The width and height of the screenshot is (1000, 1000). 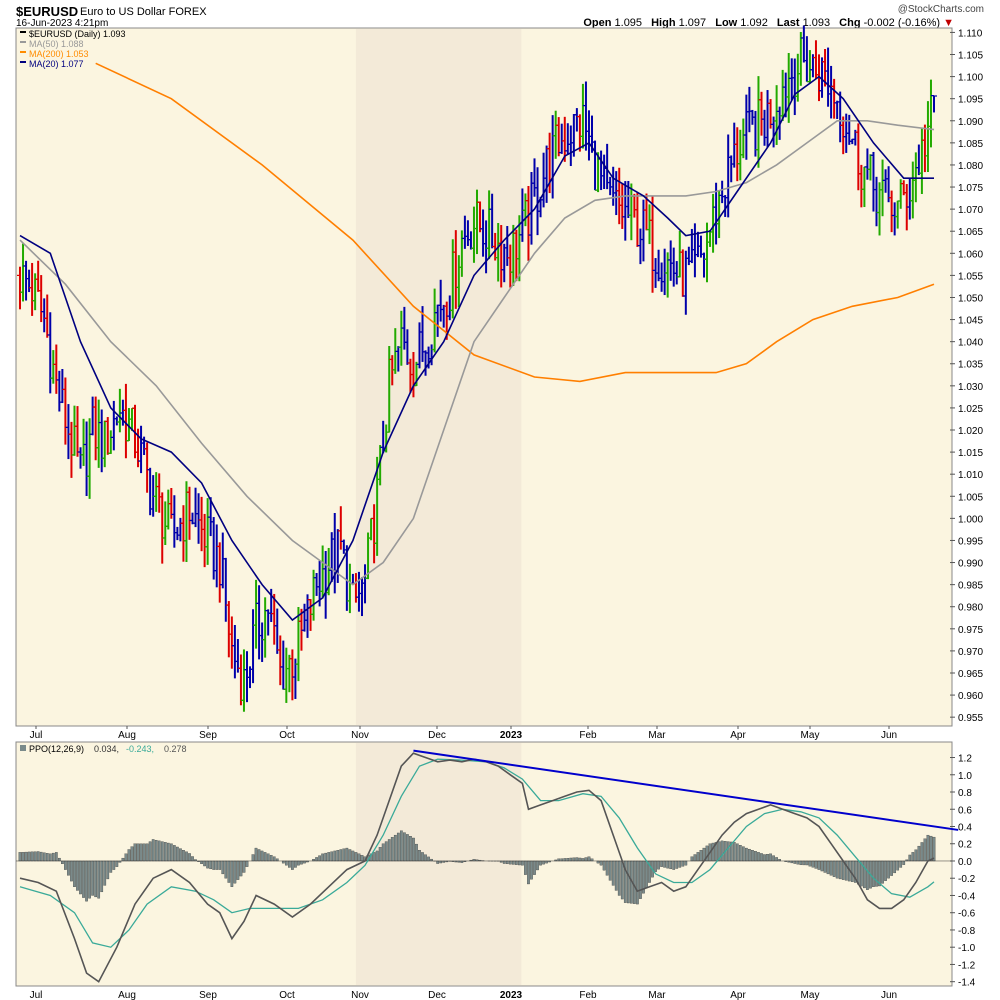 What do you see at coordinates (970, 144) in the screenshot?
I see `price-y-tick-label: 1.085` at bounding box center [970, 144].